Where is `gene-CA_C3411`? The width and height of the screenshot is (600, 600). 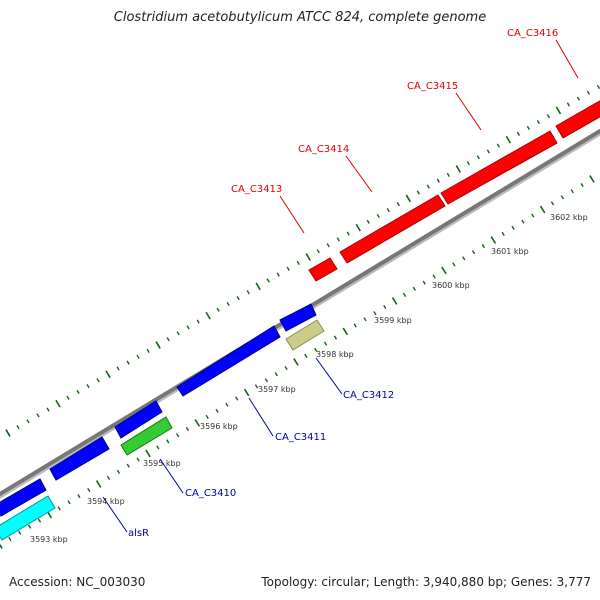
gene-CA_C3411 is located at coordinates (228, 361).